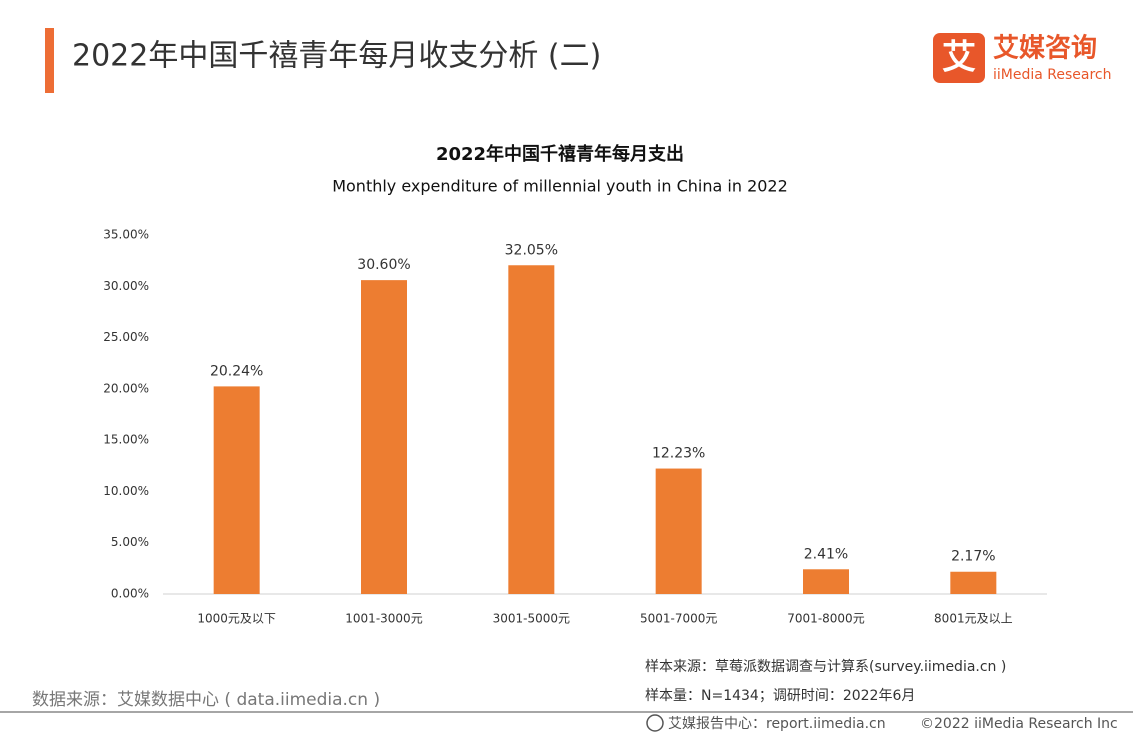  Describe the element at coordinates (236, 371) in the screenshot. I see `value-label: 20.24%` at that location.